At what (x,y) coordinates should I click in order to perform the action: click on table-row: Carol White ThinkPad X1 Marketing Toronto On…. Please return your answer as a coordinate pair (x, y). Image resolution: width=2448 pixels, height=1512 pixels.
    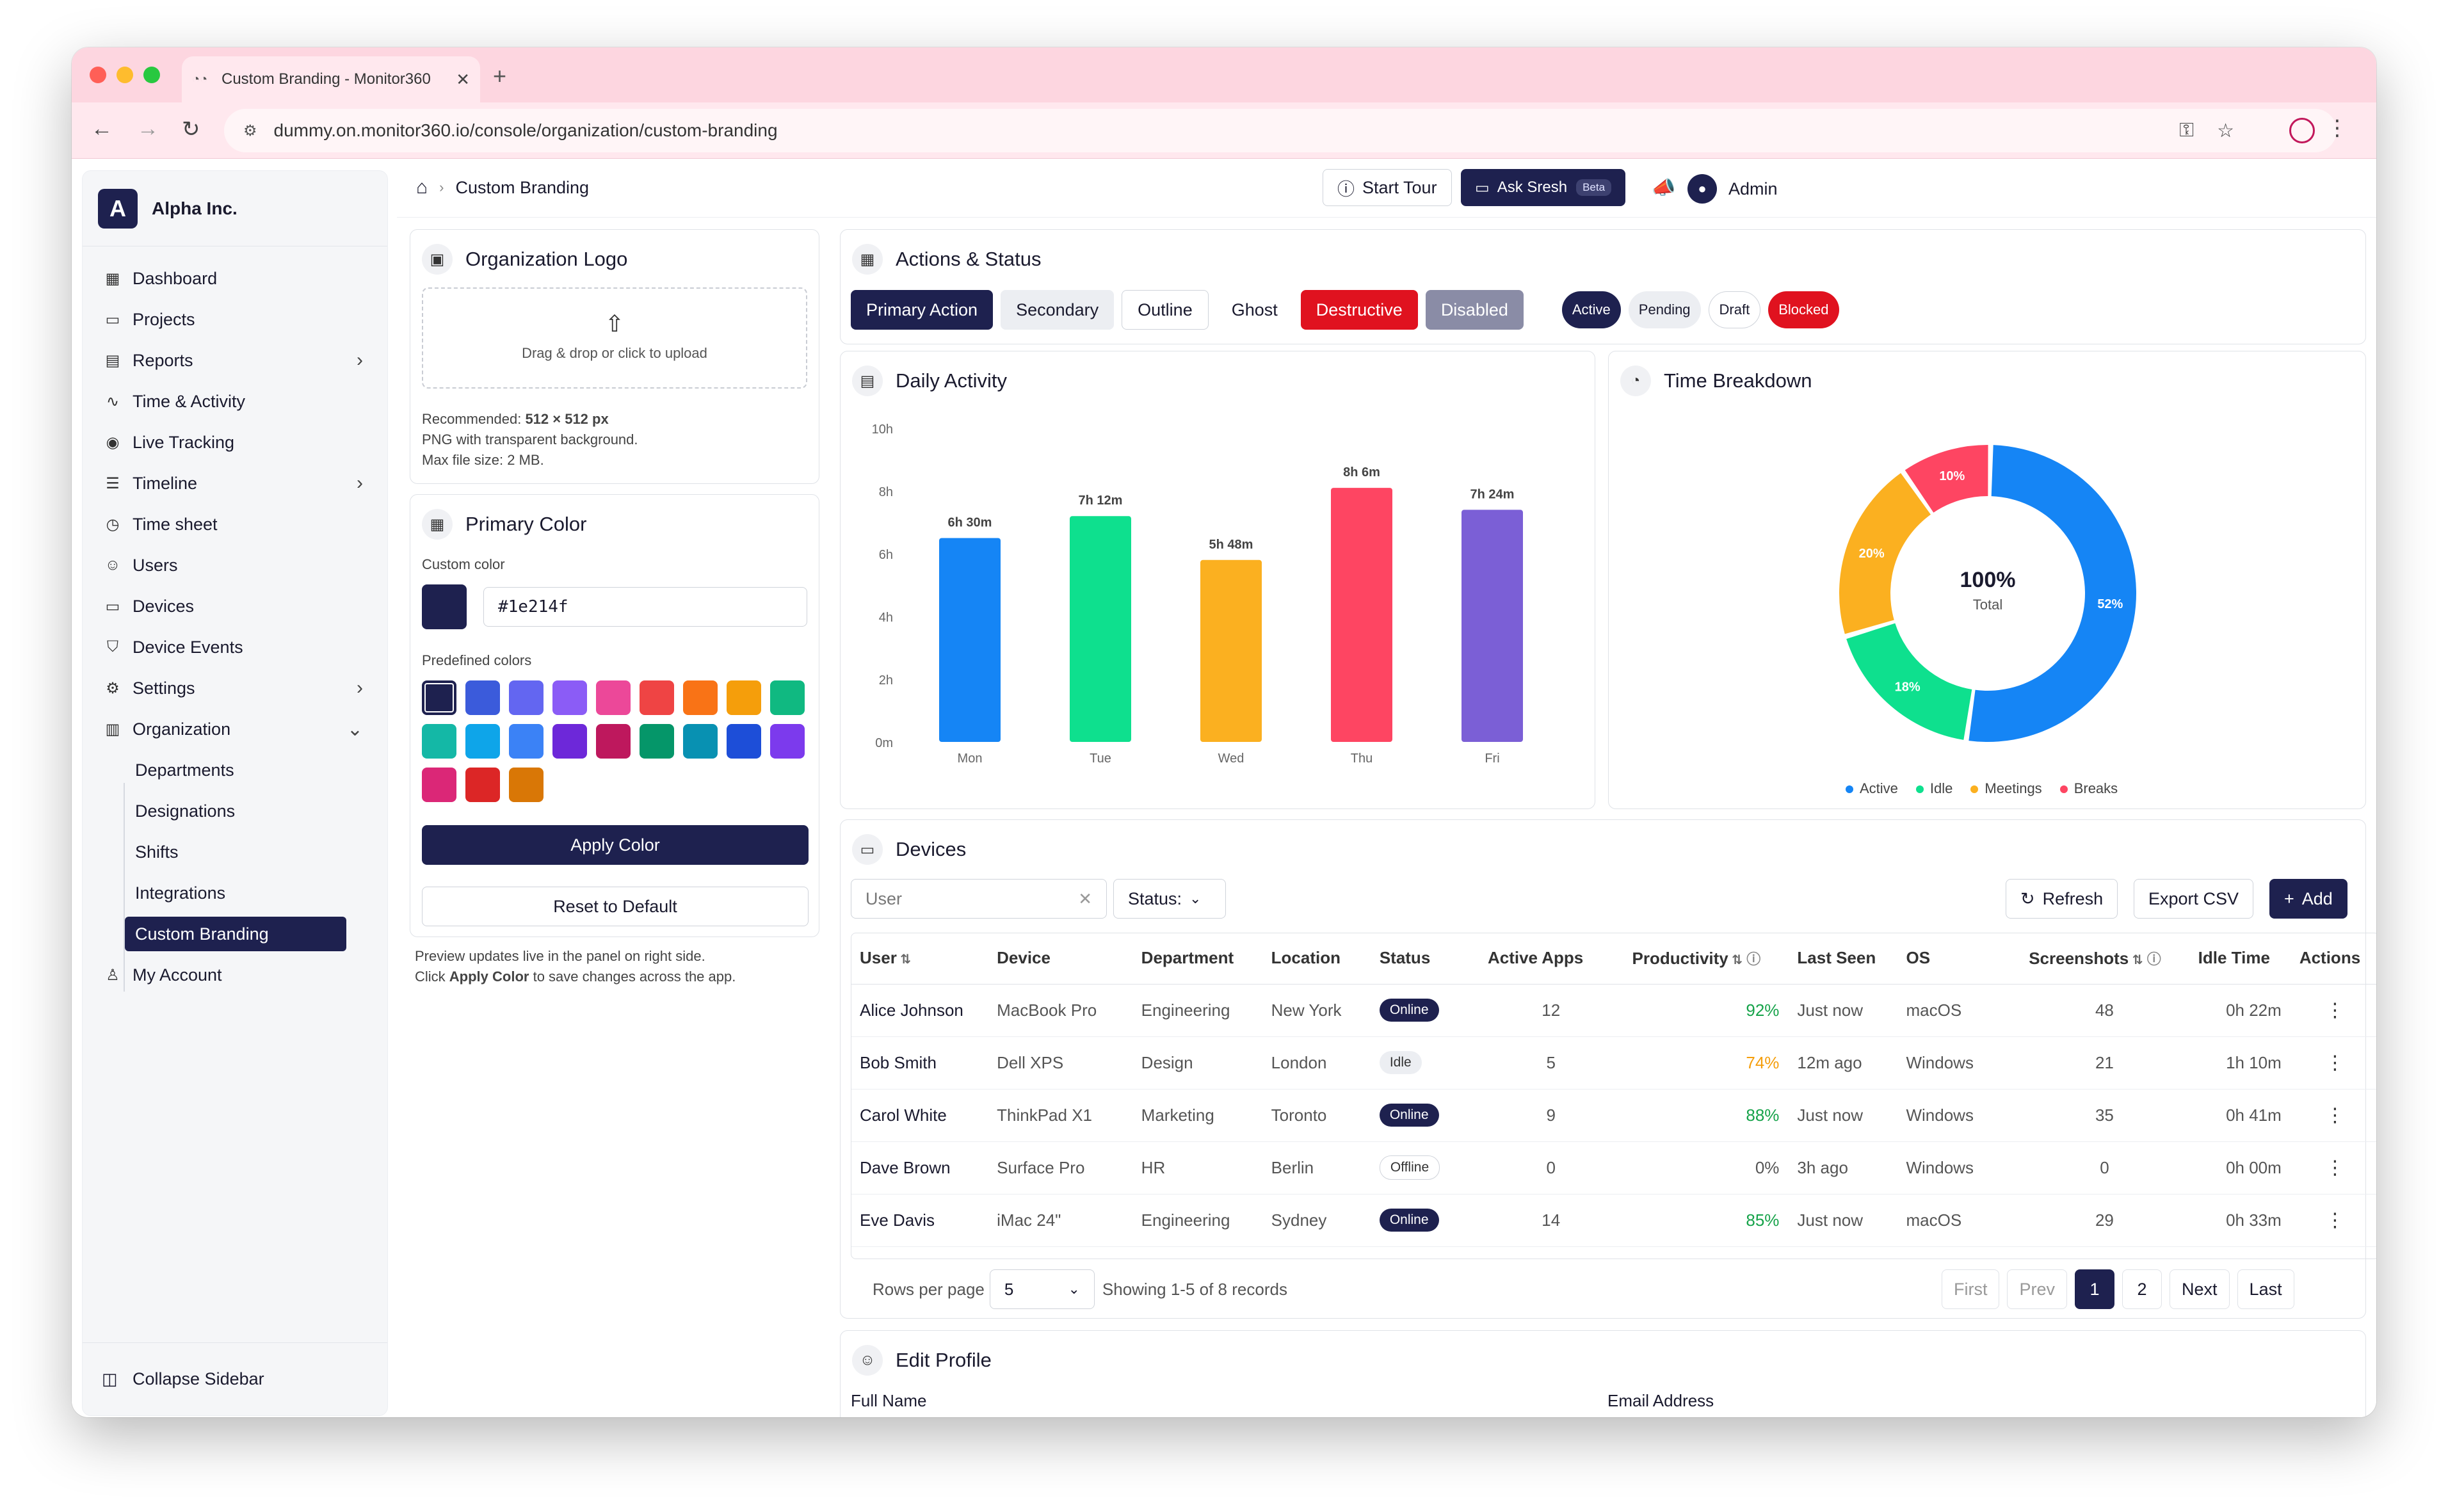
    Looking at the image, I should click on (1613, 1115).